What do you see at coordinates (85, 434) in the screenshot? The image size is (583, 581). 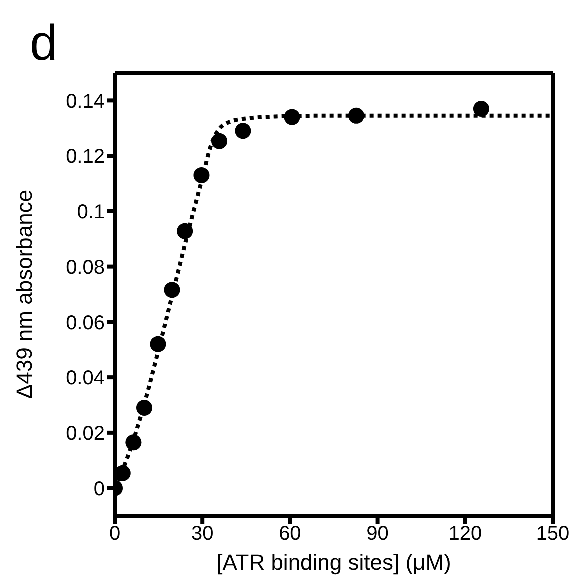 I see `y-tick-label: 0.02` at bounding box center [85, 434].